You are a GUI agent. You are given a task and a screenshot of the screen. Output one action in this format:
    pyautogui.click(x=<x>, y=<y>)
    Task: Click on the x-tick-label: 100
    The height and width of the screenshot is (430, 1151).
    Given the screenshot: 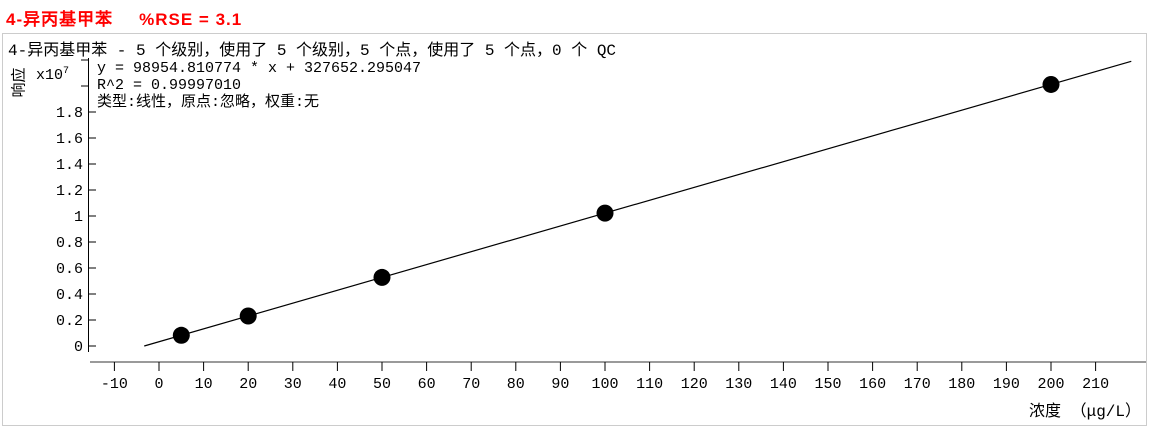 What is the action you would take?
    pyautogui.click(x=604, y=384)
    